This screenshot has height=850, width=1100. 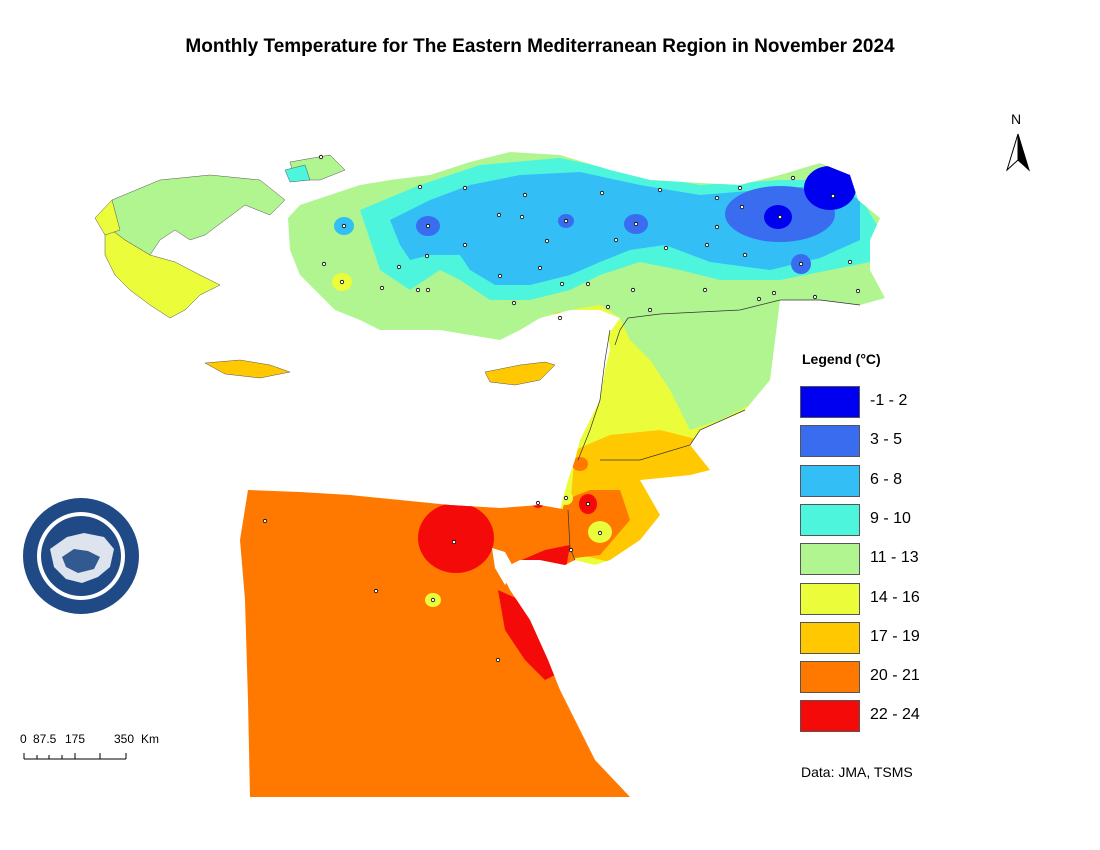 I want to click on legend-title: Legend (°C), so click(x=841, y=359).